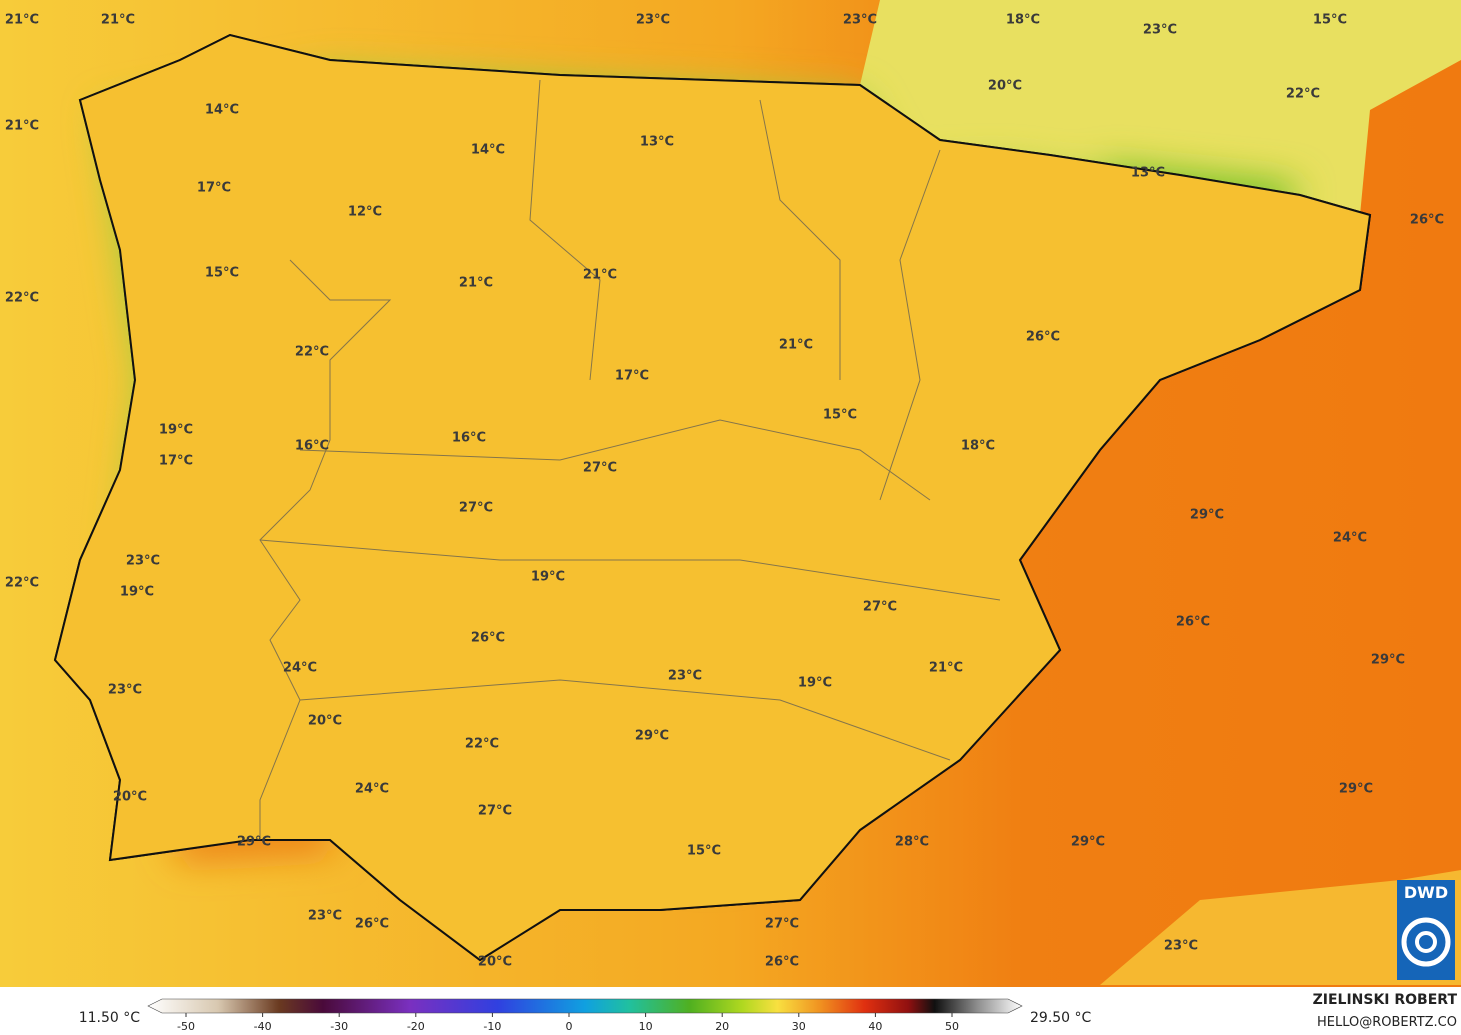  What do you see at coordinates (952, 1026) in the screenshot?
I see `colorbar-tick-label: 50` at bounding box center [952, 1026].